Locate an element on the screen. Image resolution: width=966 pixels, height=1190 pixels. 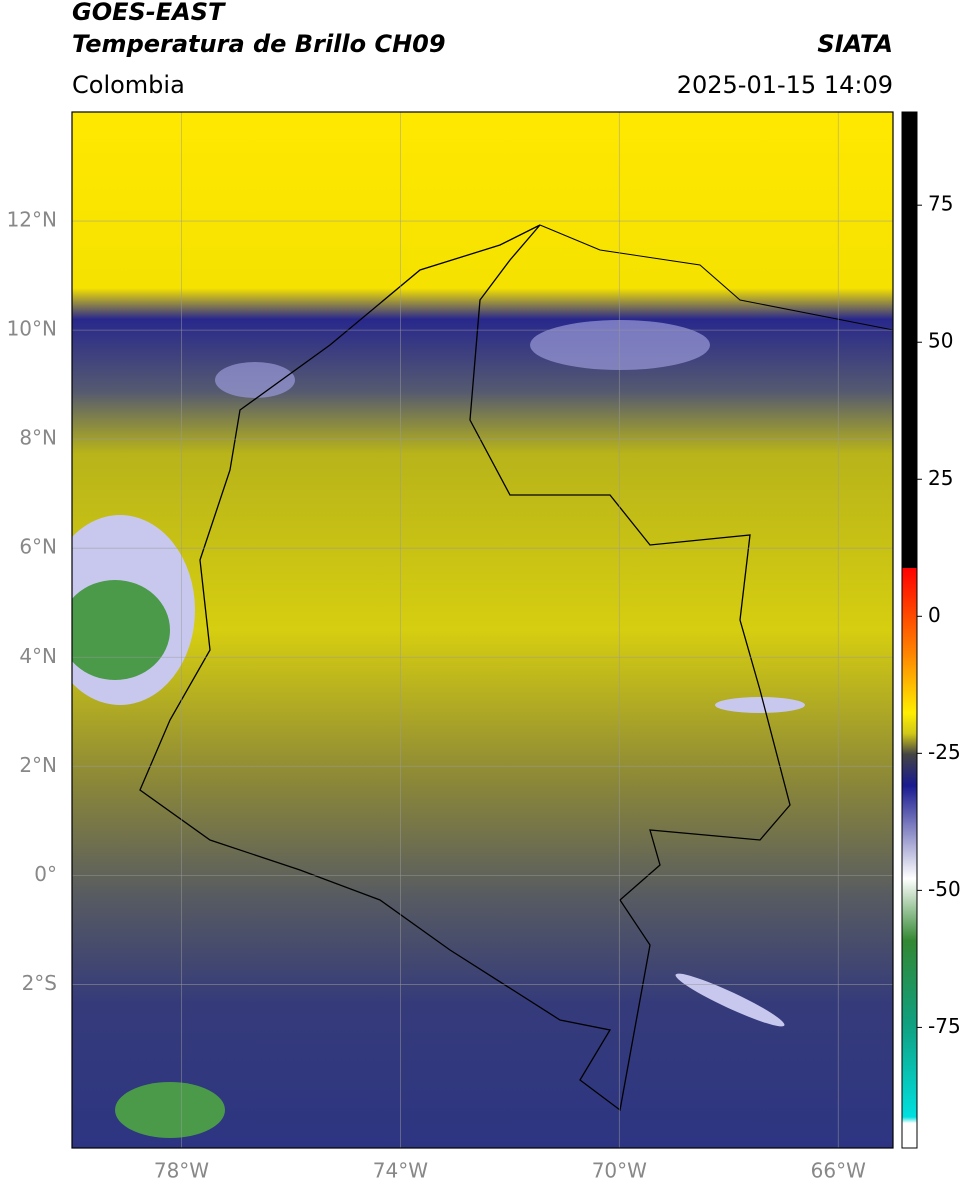
colorbar-tick-label: 75 is located at coordinates (940, 204).